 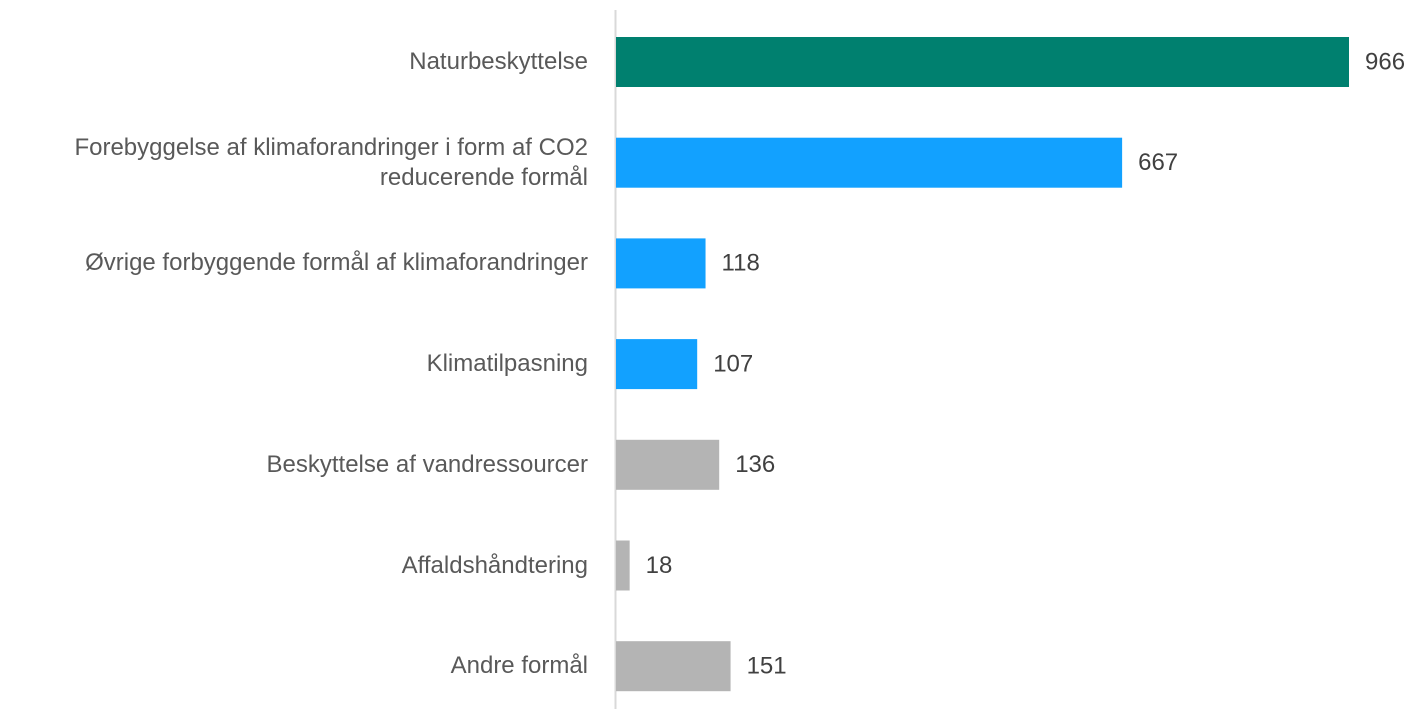 I want to click on value-label: 136, so click(x=755, y=464).